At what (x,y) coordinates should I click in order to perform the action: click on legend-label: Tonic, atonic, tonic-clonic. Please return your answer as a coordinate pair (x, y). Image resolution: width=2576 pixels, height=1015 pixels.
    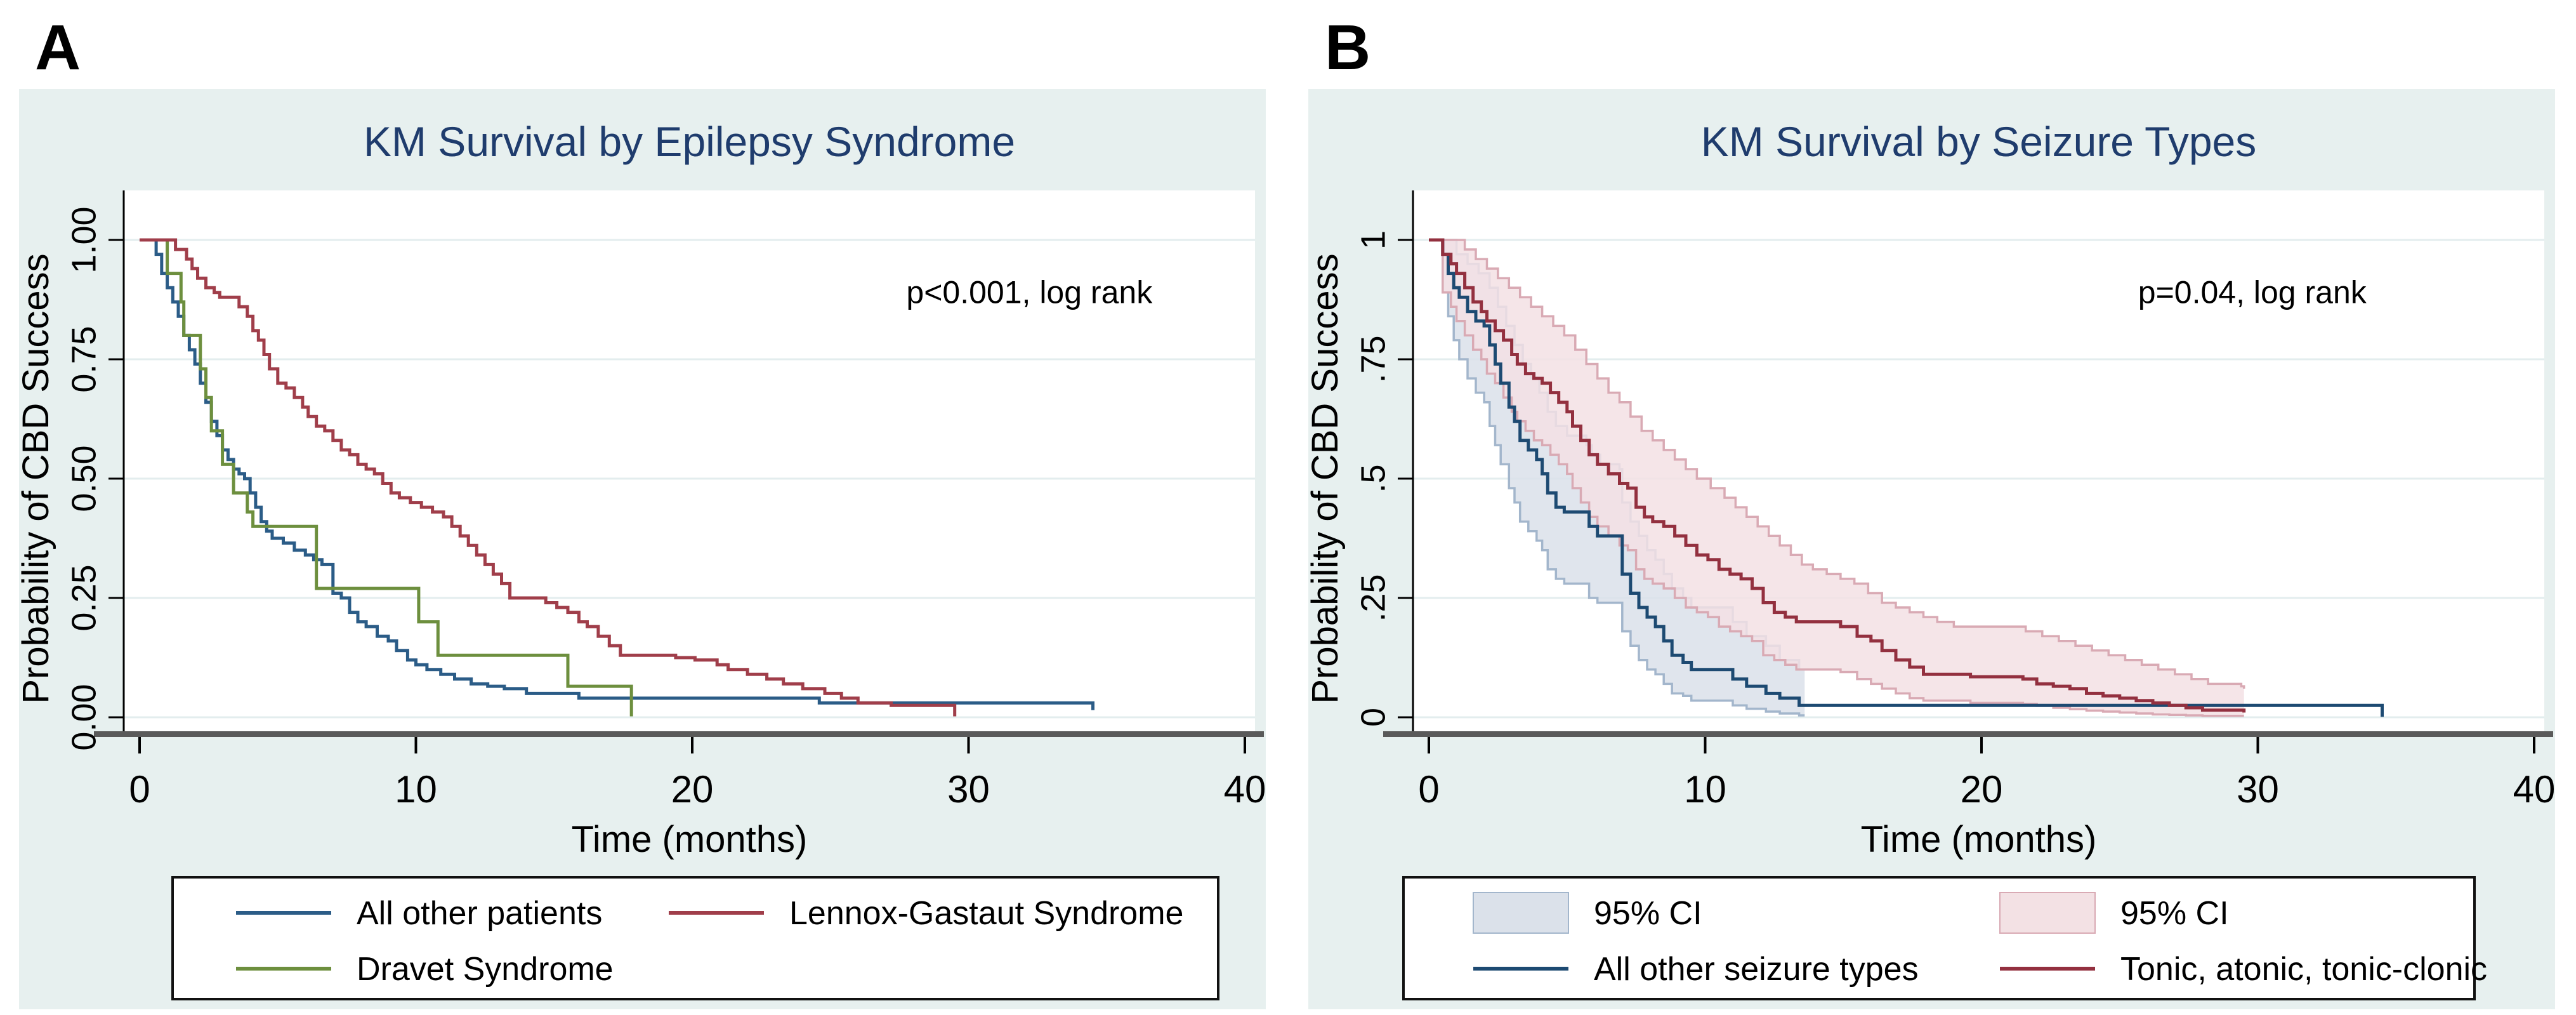
    Looking at the image, I should click on (2303, 969).